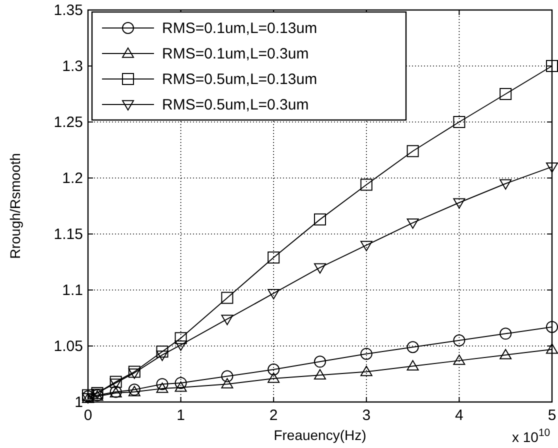  I want to click on legend-label: RMS=0.1um,L=0.13um, so click(240, 28).